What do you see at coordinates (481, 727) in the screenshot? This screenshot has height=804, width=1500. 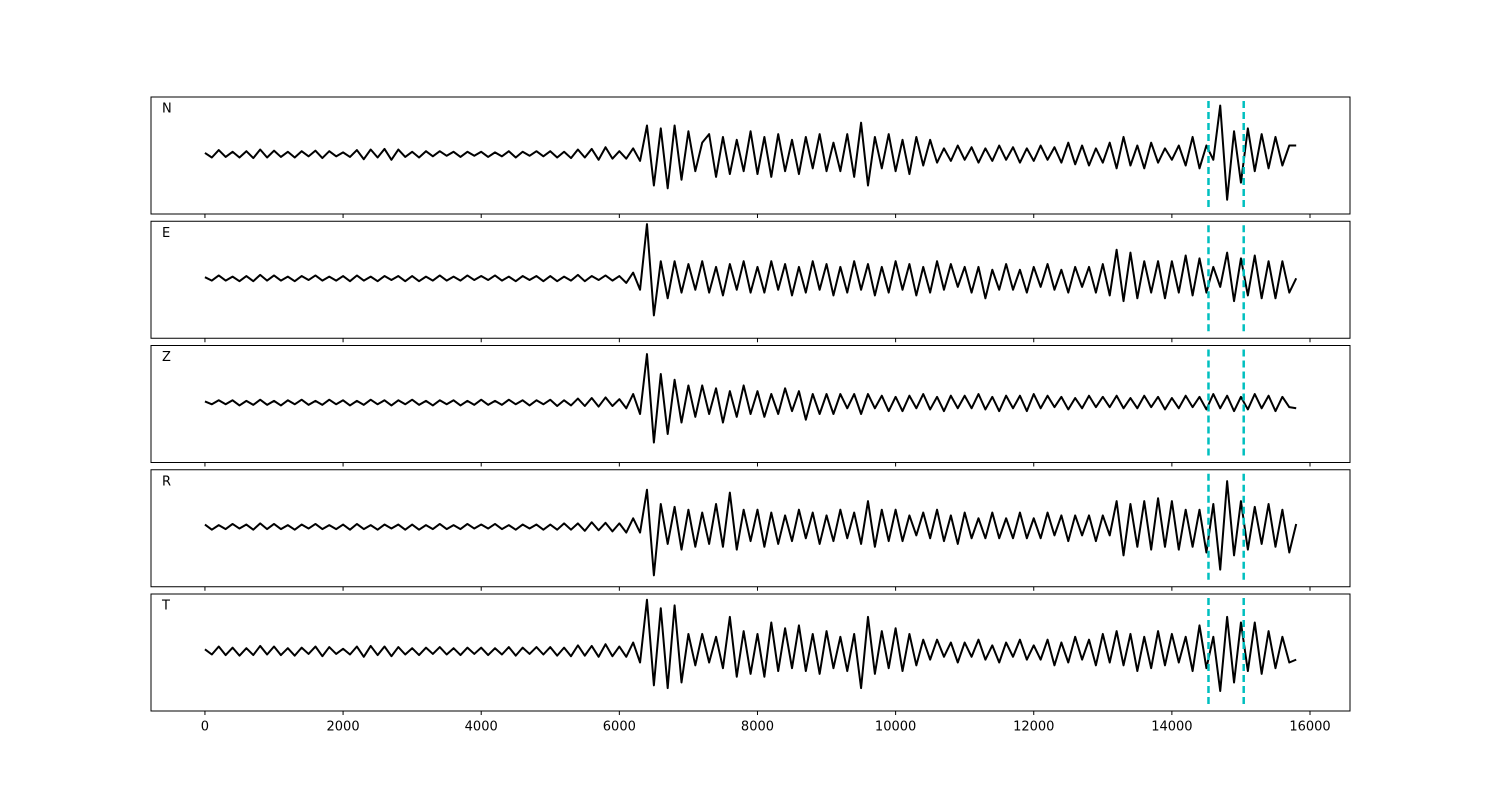 I see `x-tick-label: 4000` at bounding box center [481, 727].